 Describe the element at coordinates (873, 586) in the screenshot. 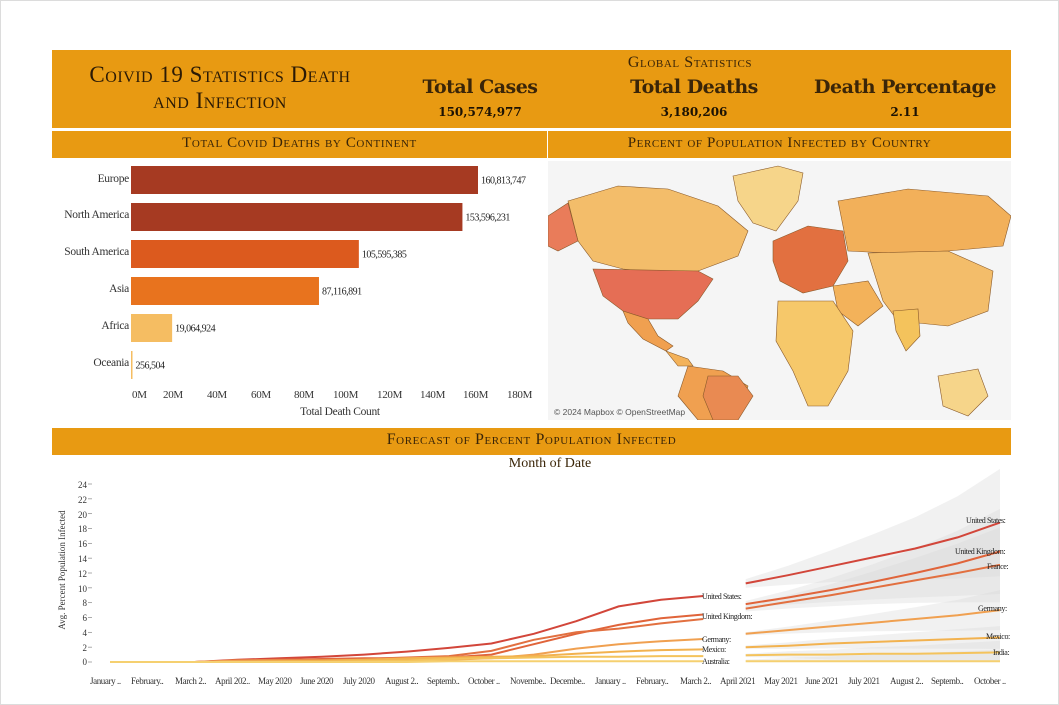

I see `series-forecast-france` at that location.